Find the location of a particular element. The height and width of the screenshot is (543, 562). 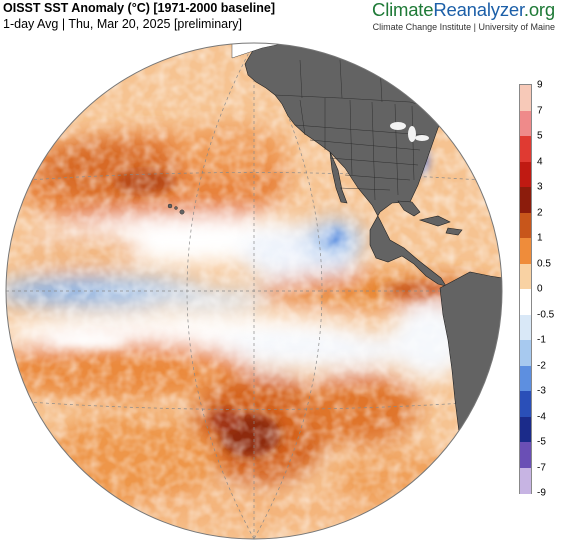

colorbar-tick-label: -7 is located at coordinates (541, 467).